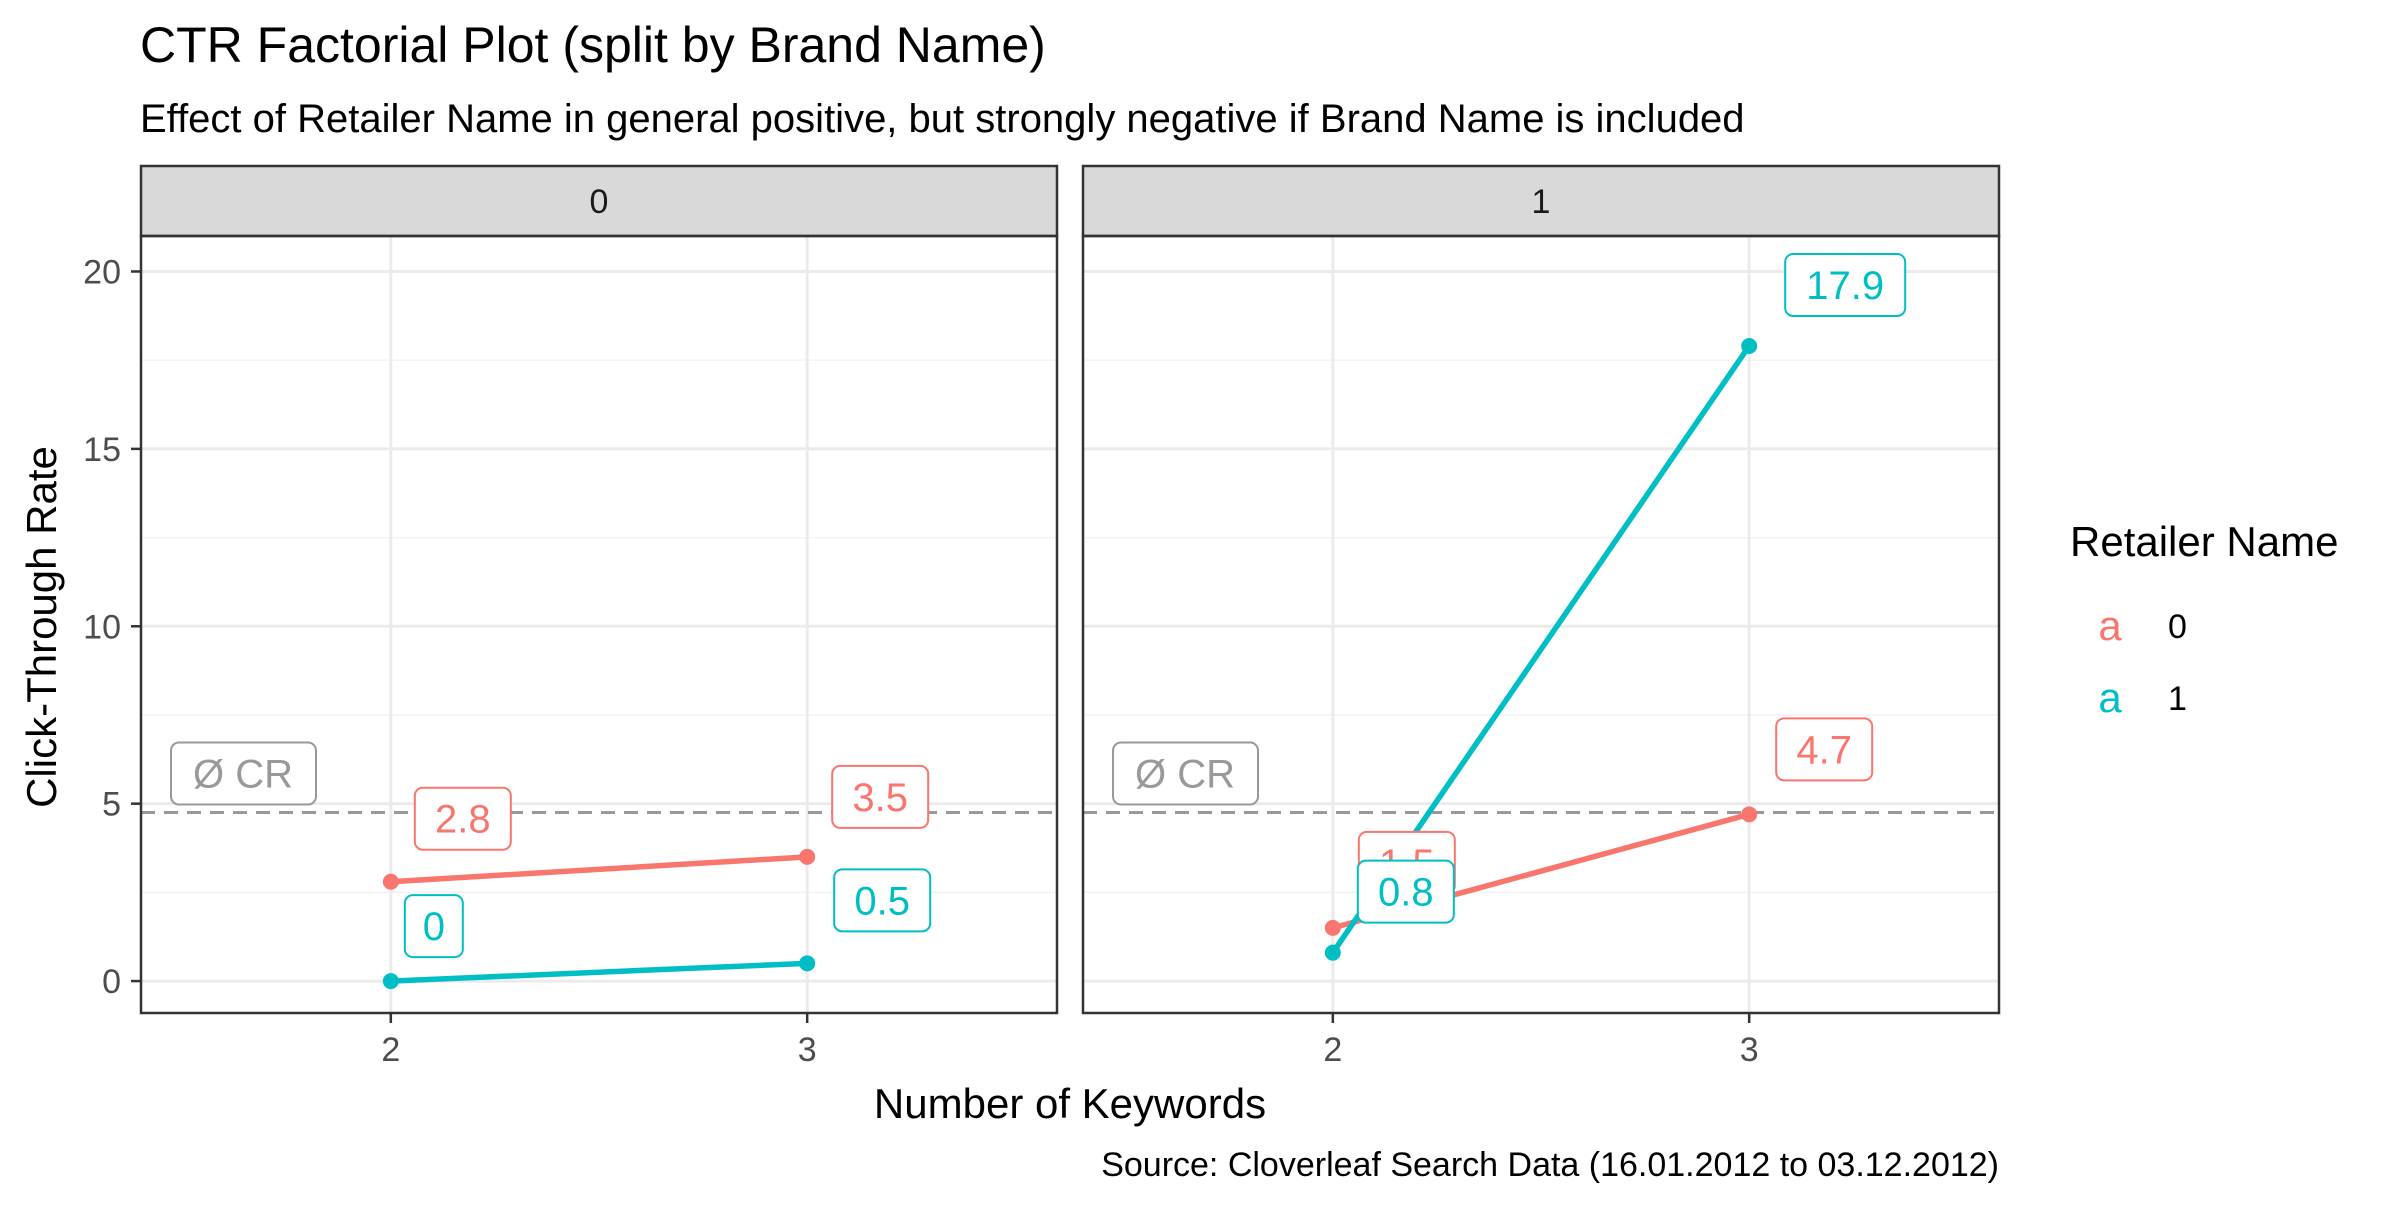  Describe the element at coordinates (2177, 699) in the screenshot. I see `legend-entry-label: 1` at that location.